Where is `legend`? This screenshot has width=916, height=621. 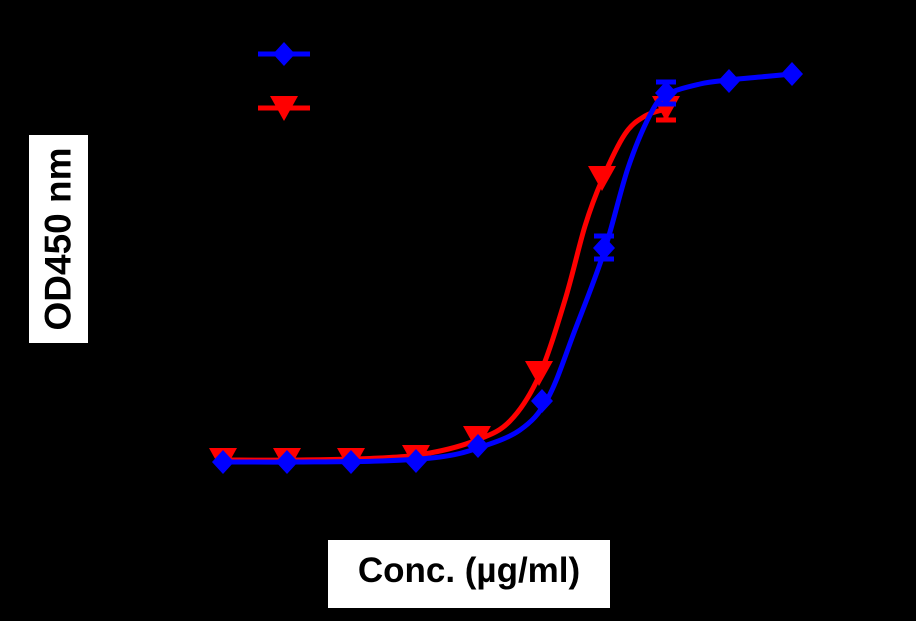 legend is located at coordinates (290, 94).